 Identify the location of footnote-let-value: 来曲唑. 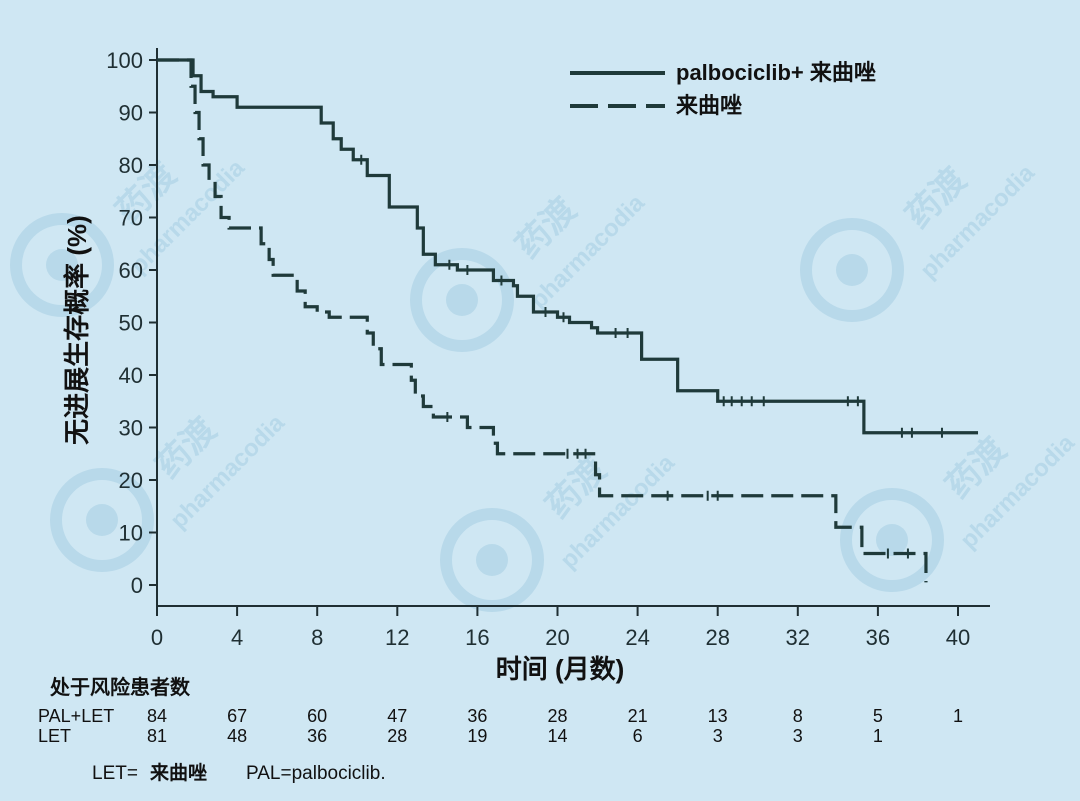
(178, 772).